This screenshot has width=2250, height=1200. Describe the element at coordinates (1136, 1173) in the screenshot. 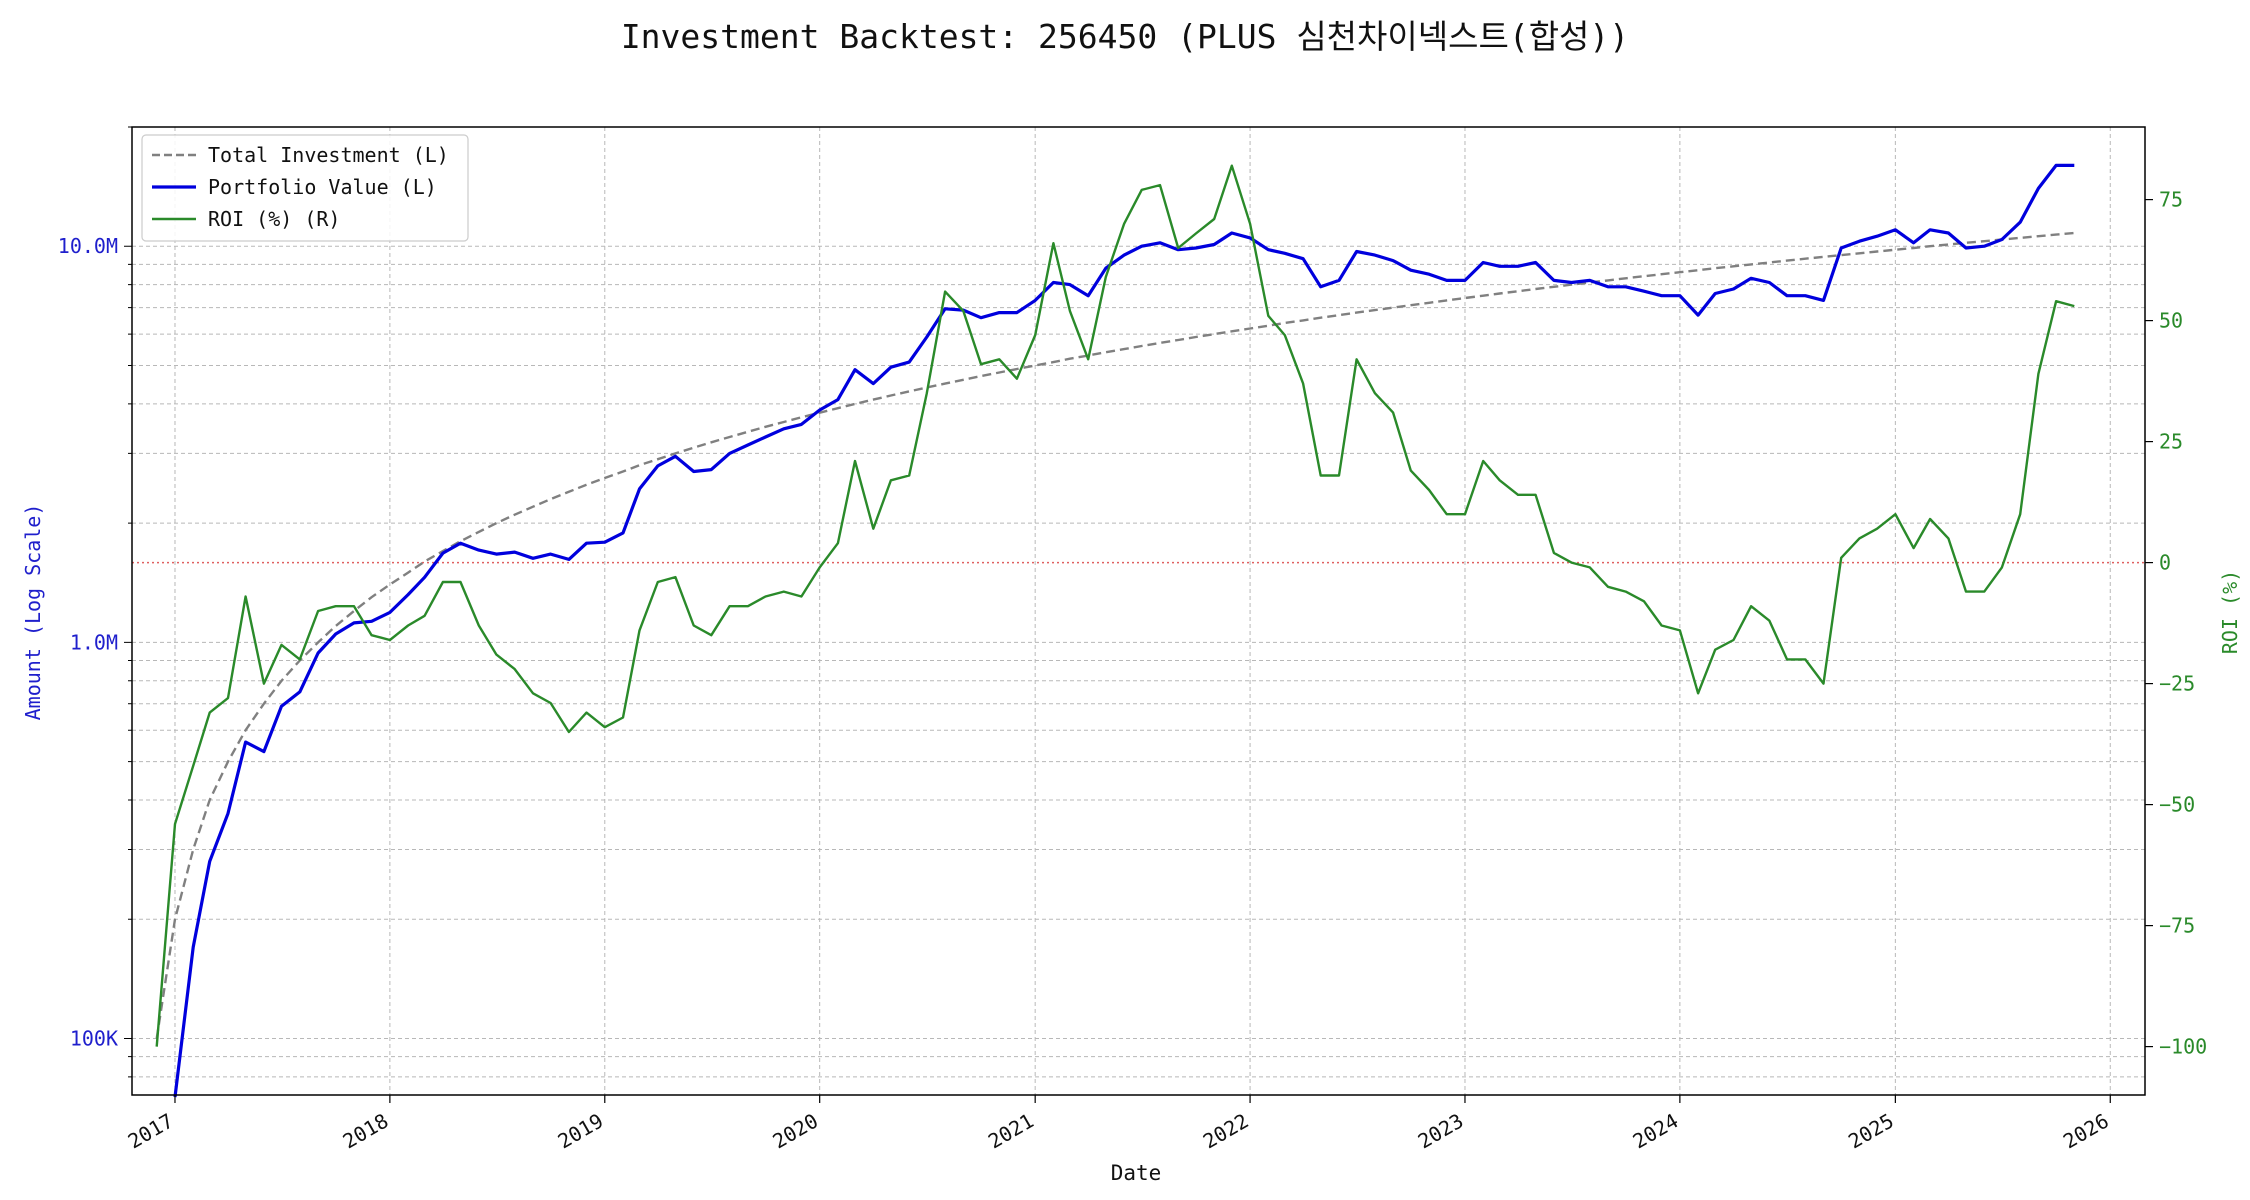

I see `x-axis-label: Date` at that location.